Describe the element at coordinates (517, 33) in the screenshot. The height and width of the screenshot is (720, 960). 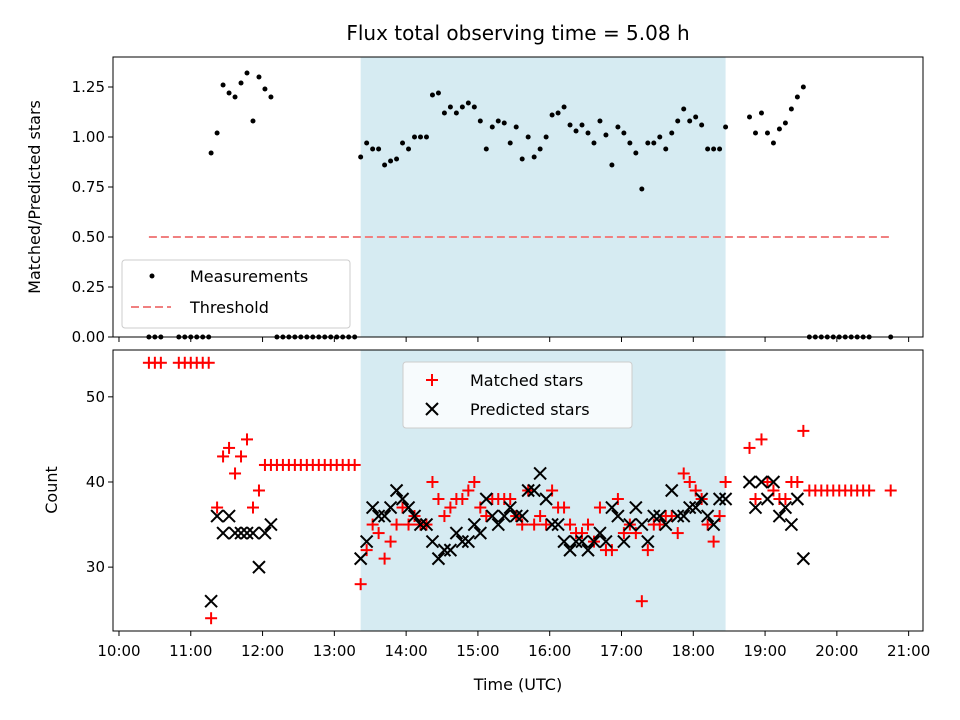
I see `chart-title: Flux total observing time = 5.08 h` at that location.